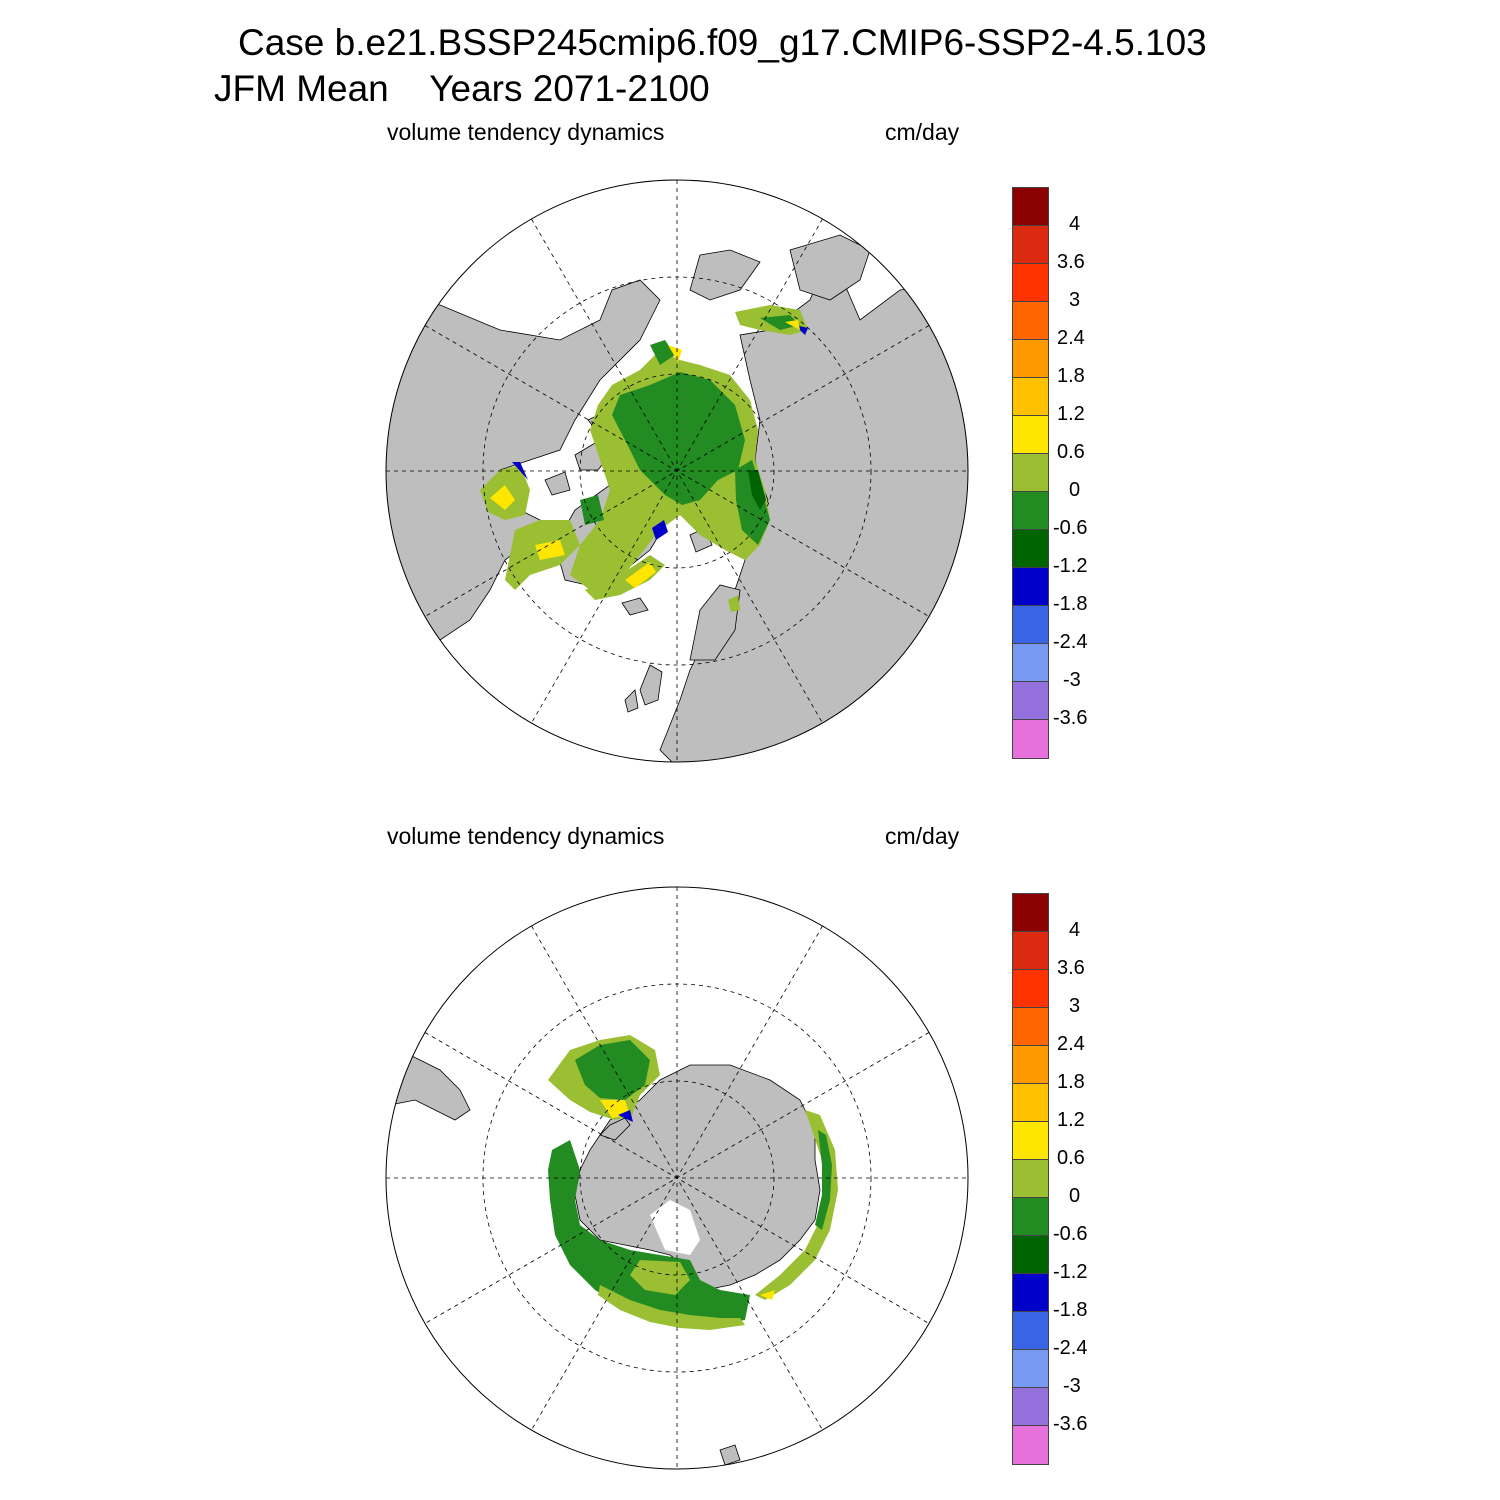 The image size is (1500, 1500). I want to click on figure-title-line-2: JFM Mean Years 2071-2100, so click(462, 88).